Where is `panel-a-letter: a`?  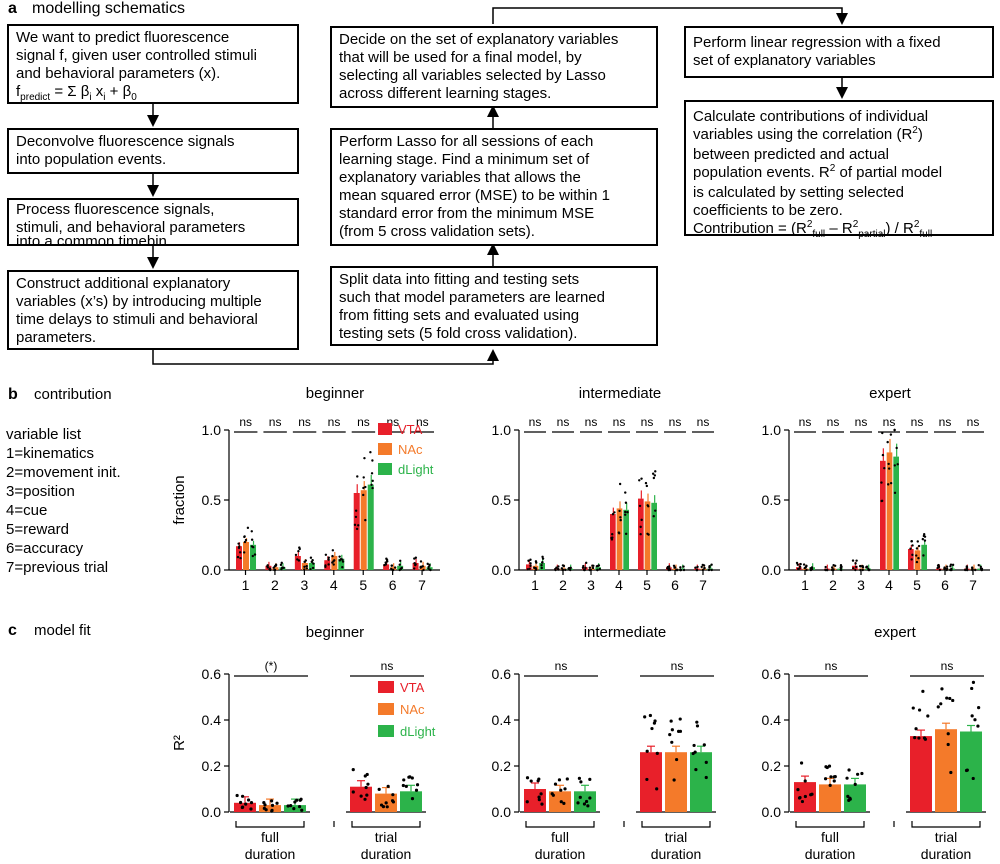
panel-a-letter: a is located at coordinates (12, 8).